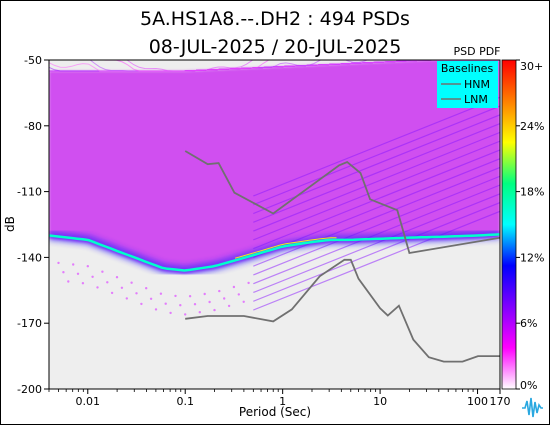 The height and width of the screenshot is (425, 550). I want to click on legend-entry-hnm: HNM, so click(477, 84).